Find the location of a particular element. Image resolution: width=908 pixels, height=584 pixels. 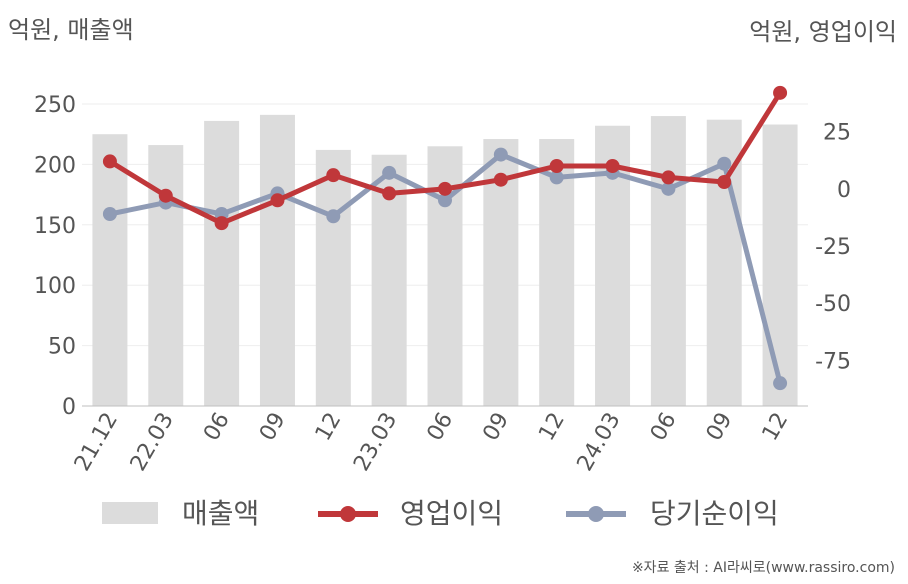

legend: 매출액 영업이익 당기순이익 is located at coordinates (440, 513).